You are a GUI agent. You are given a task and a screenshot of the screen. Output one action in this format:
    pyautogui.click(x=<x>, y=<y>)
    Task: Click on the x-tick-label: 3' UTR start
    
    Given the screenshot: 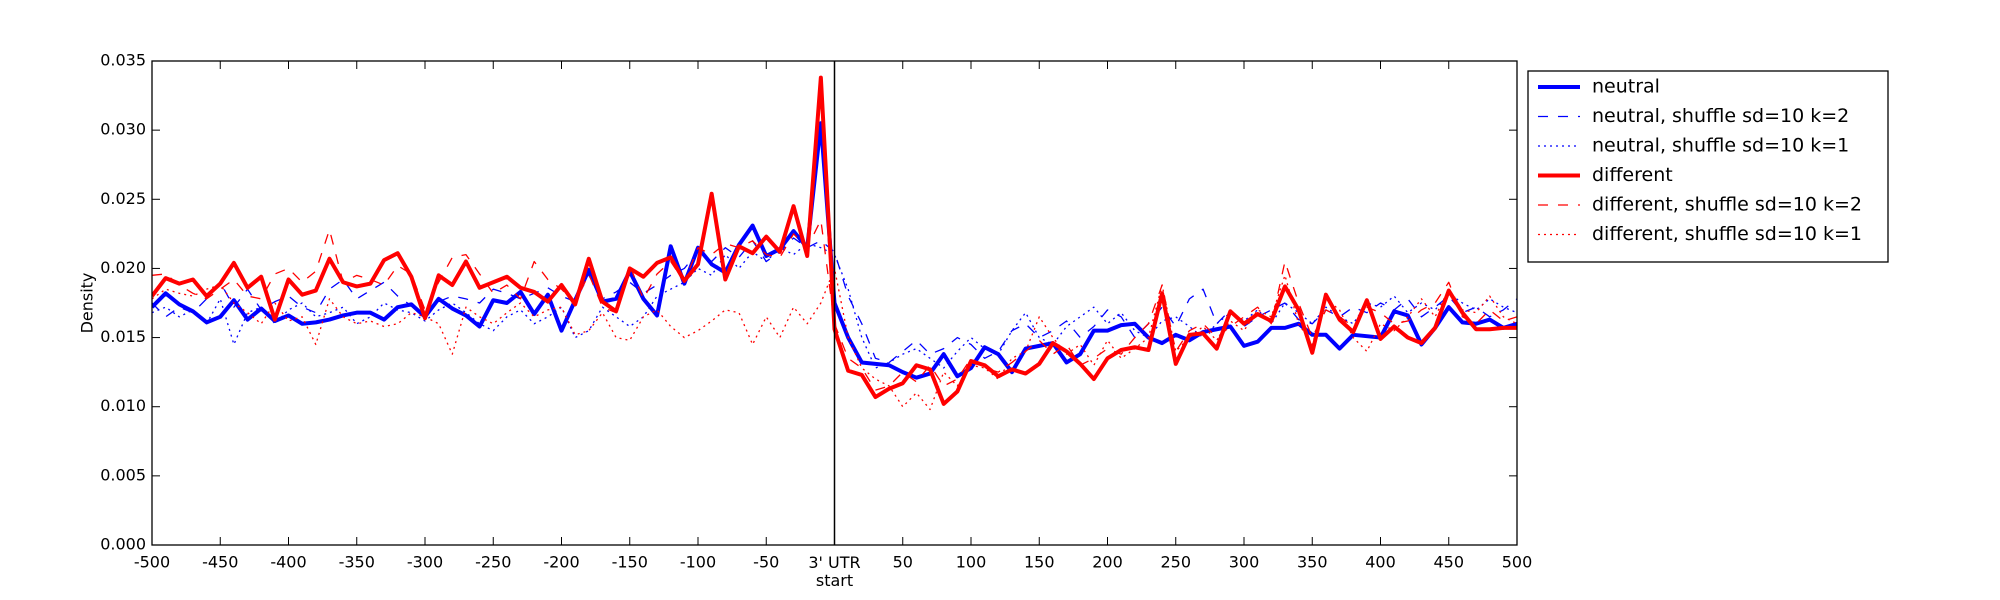 What is the action you would take?
    pyautogui.click(x=834, y=571)
    